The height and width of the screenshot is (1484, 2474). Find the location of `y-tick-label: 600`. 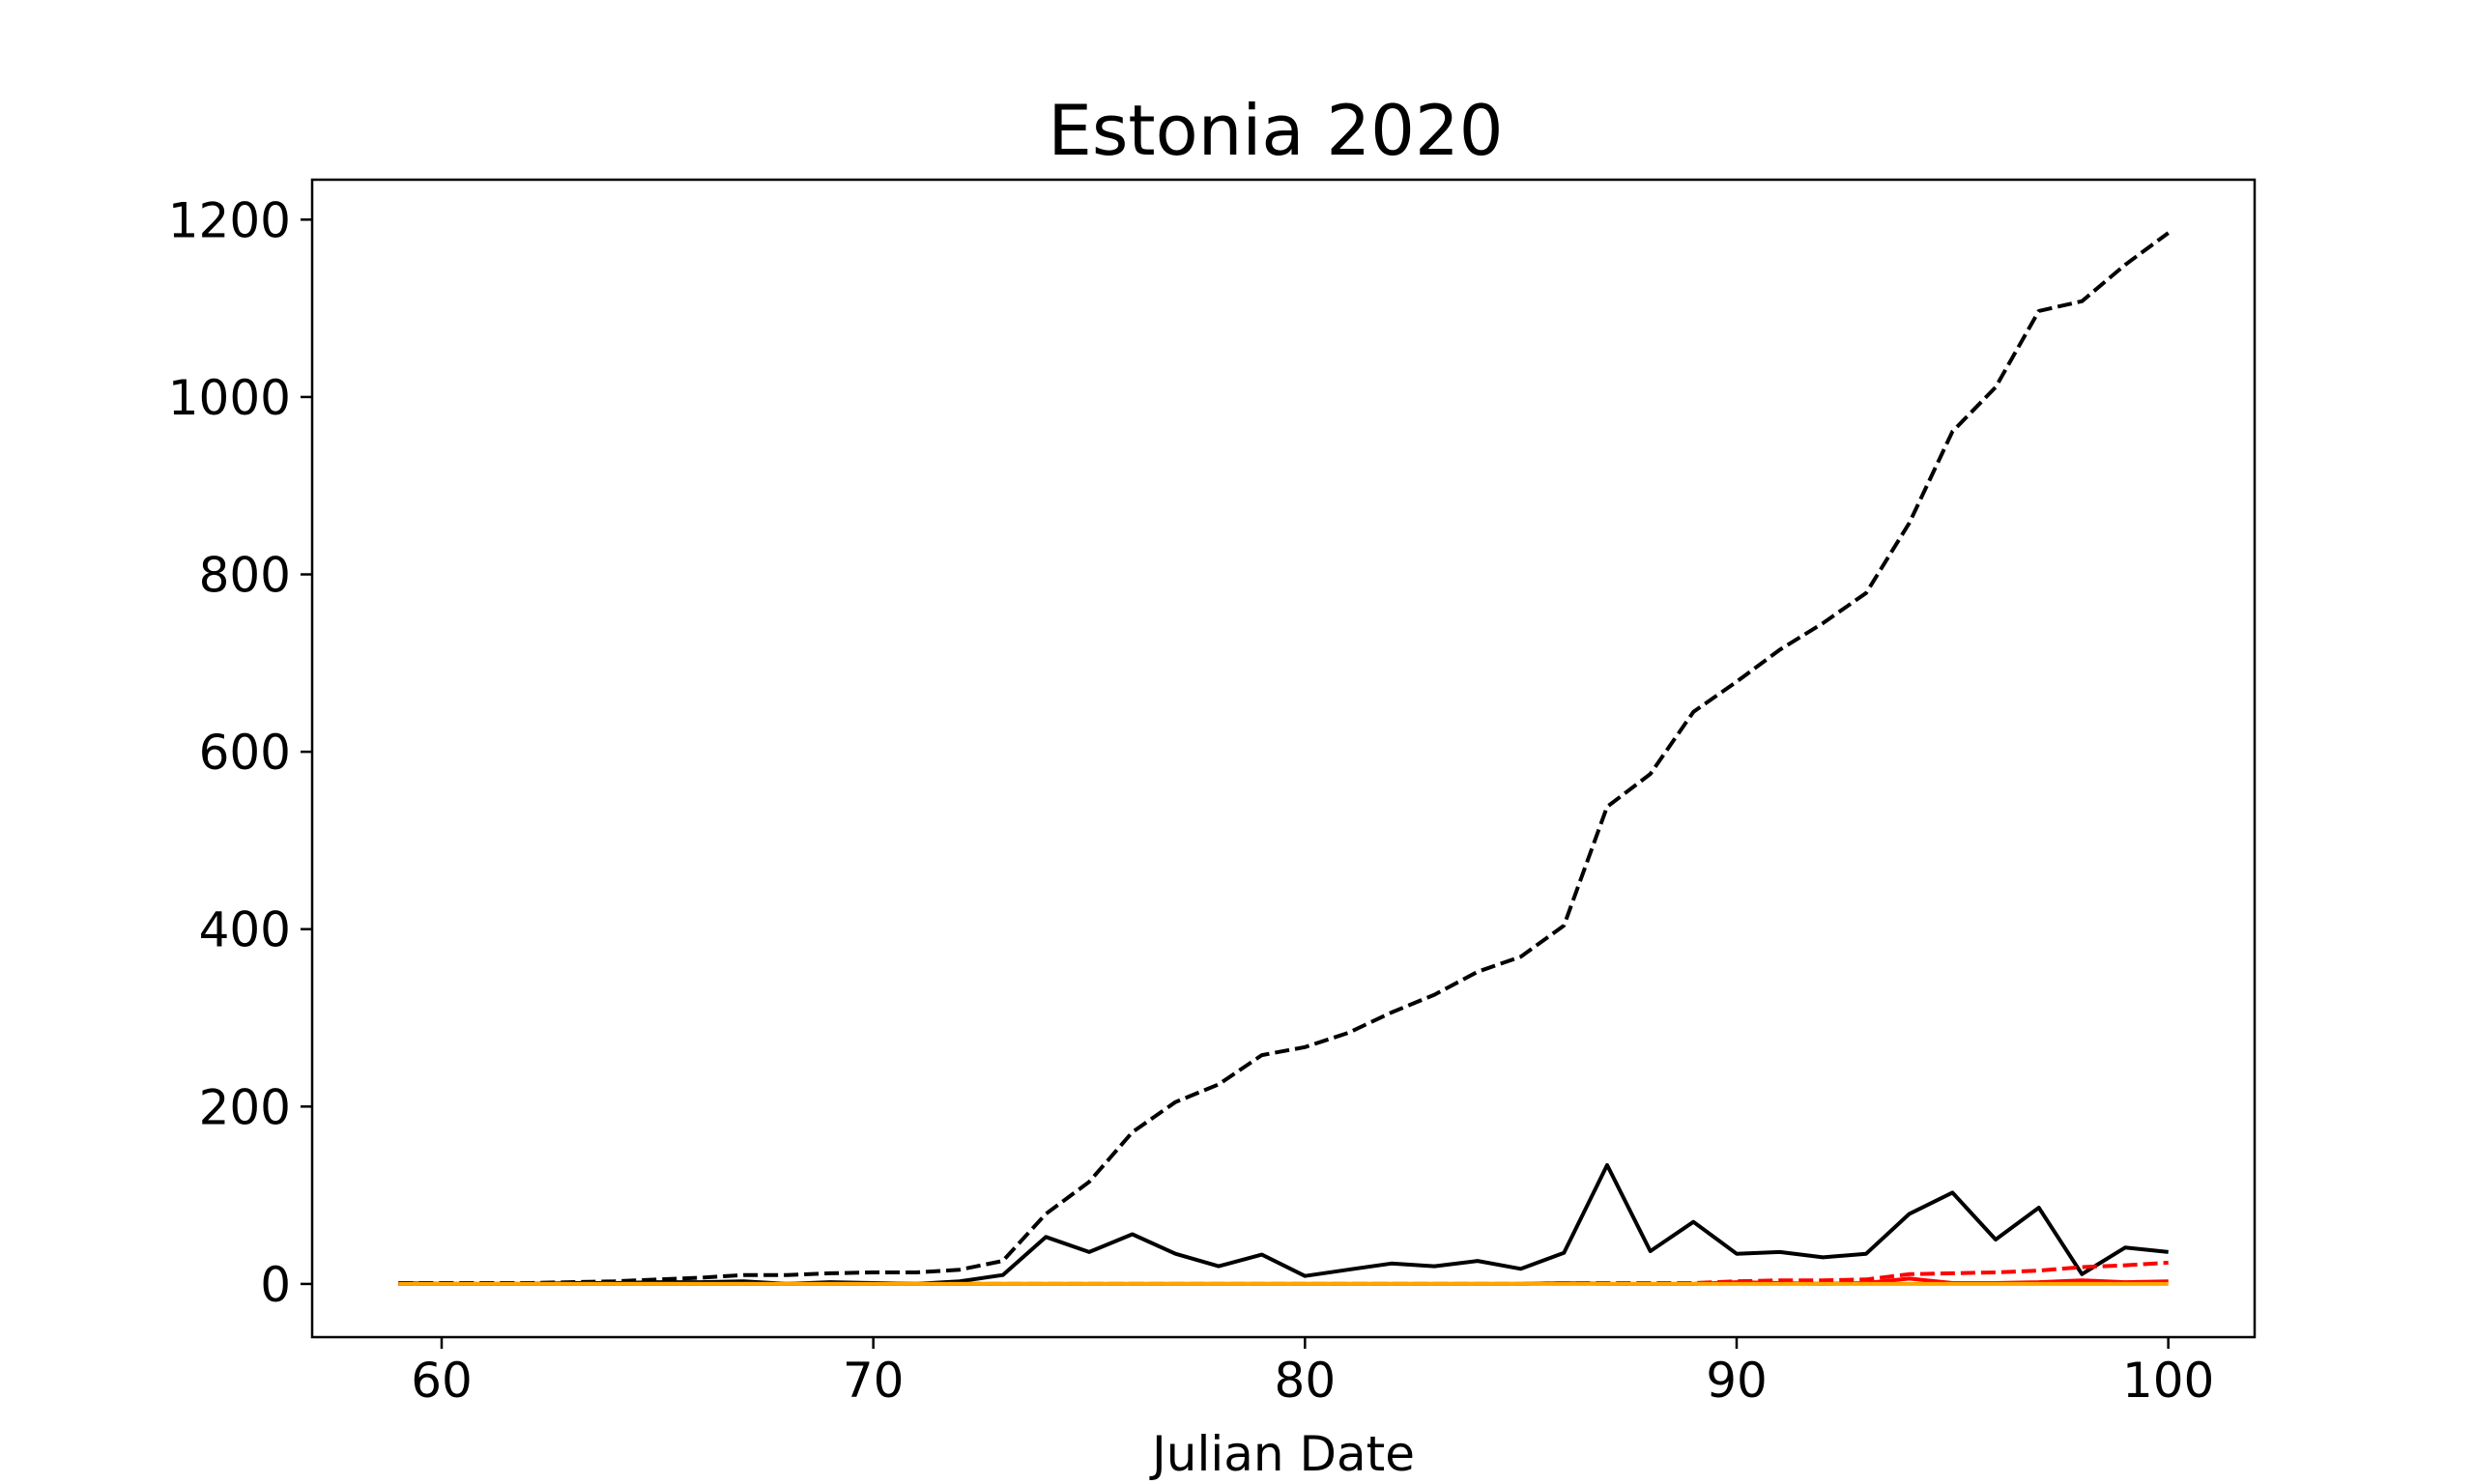

y-tick-label: 600 is located at coordinates (245, 753).